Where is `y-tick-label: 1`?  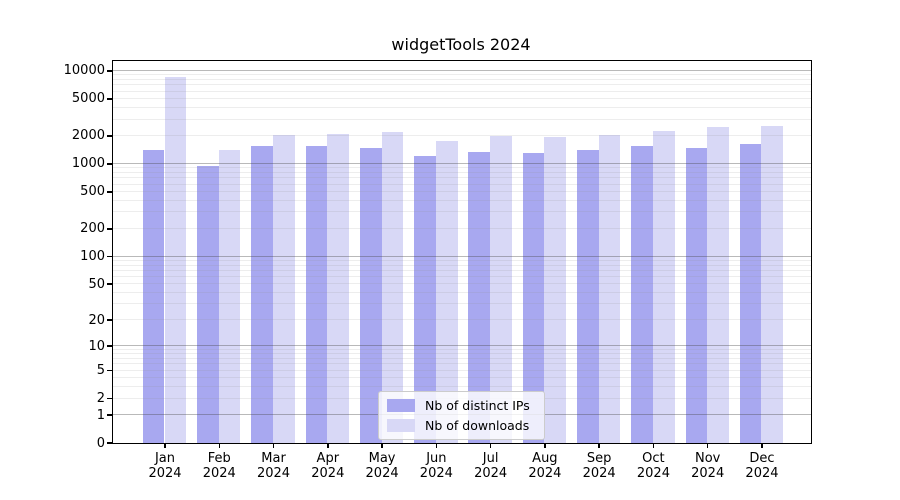
y-tick-label: 1 is located at coordinates (100, 415).